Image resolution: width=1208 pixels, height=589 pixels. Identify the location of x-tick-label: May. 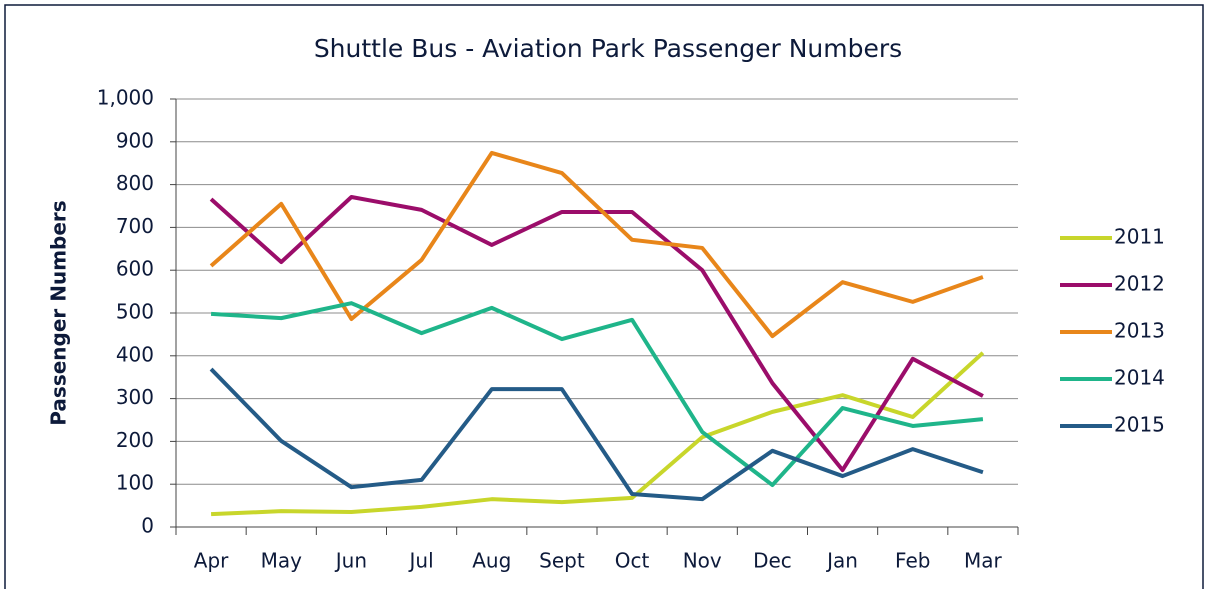
(282, 561).